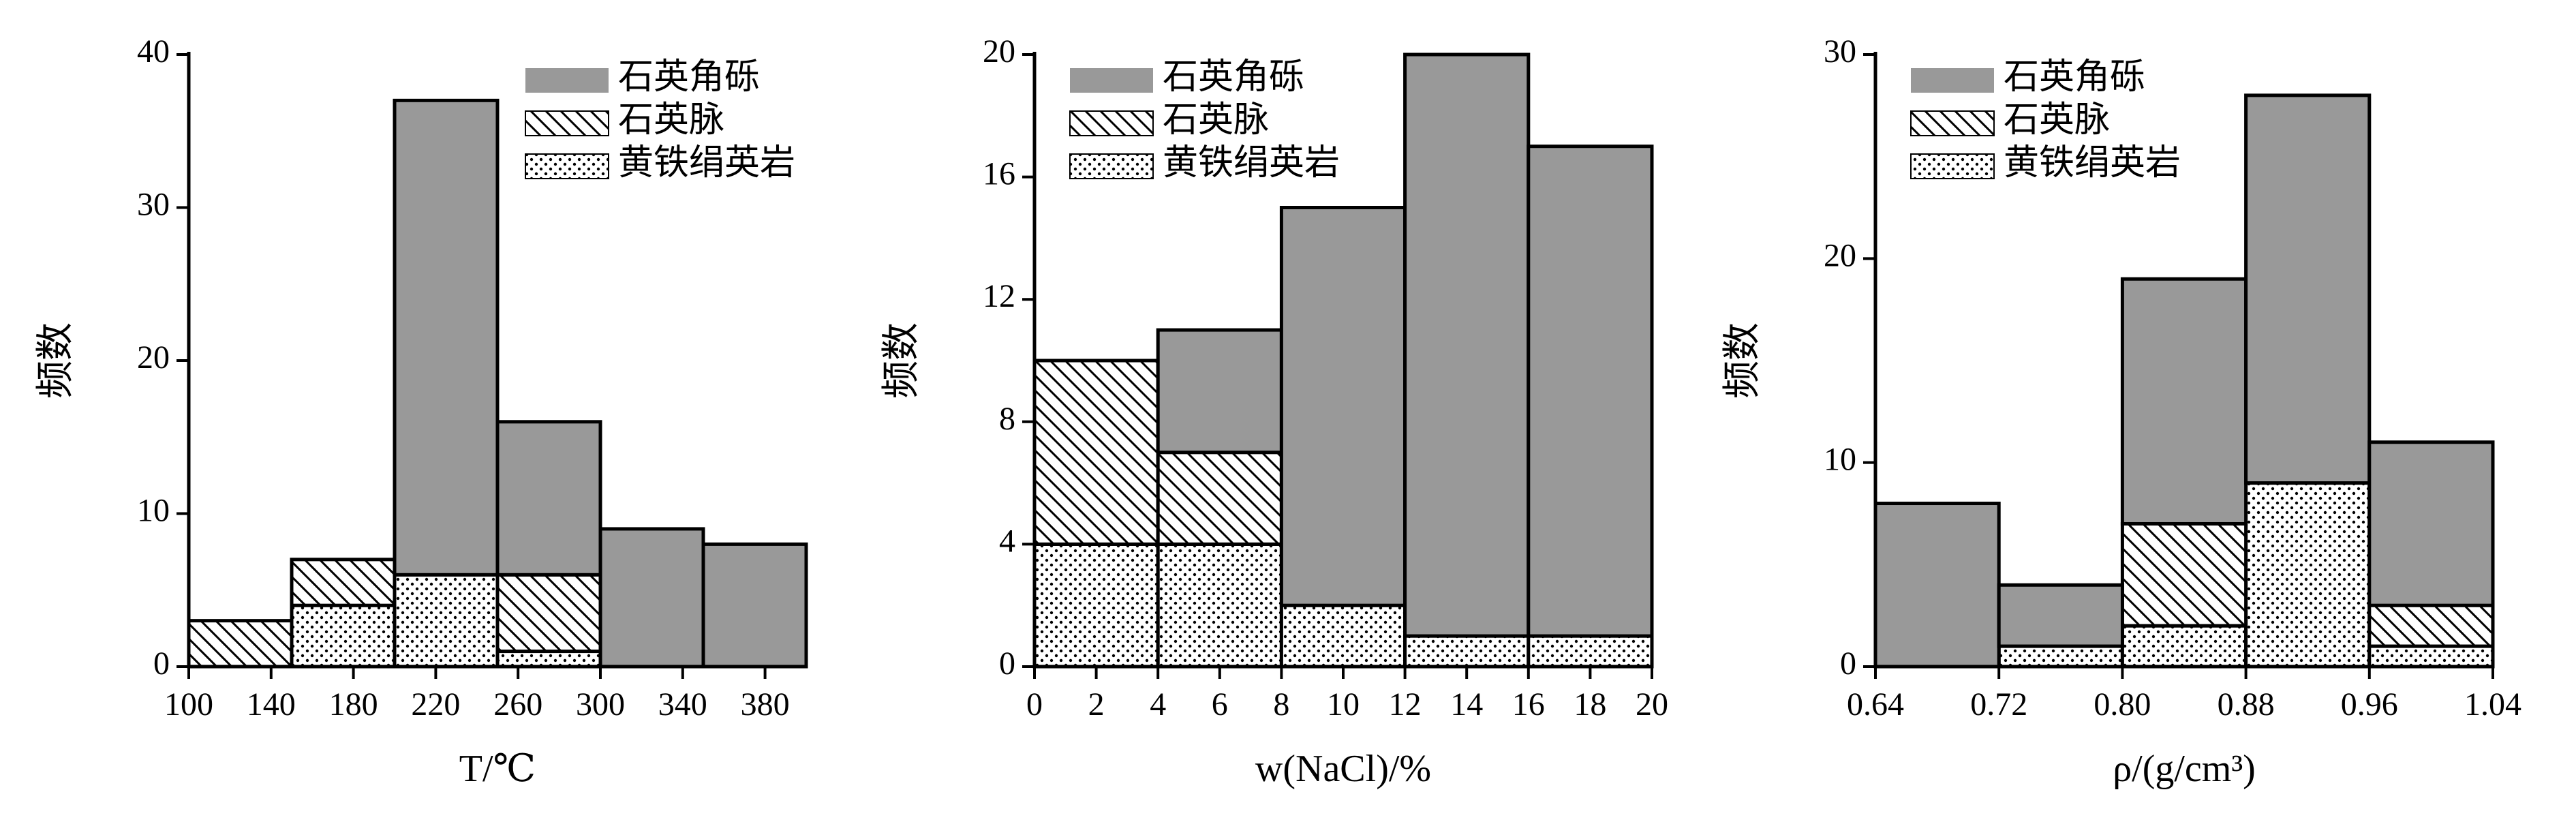  I want to click on x-tick-label: 8, so click(1281, 704).